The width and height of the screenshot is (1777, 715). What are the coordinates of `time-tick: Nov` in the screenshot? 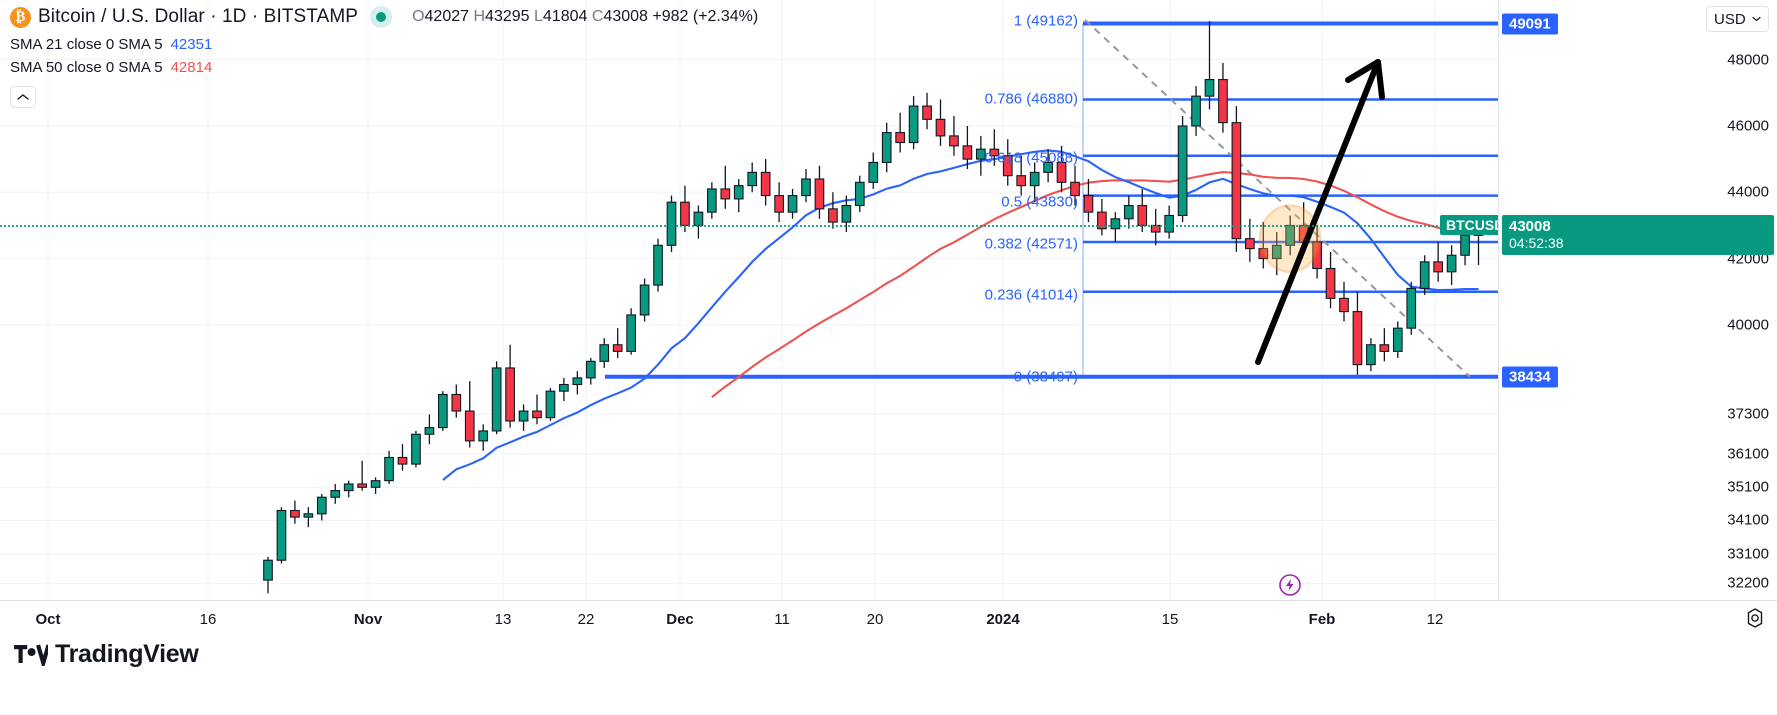 It's located at (368, 619).